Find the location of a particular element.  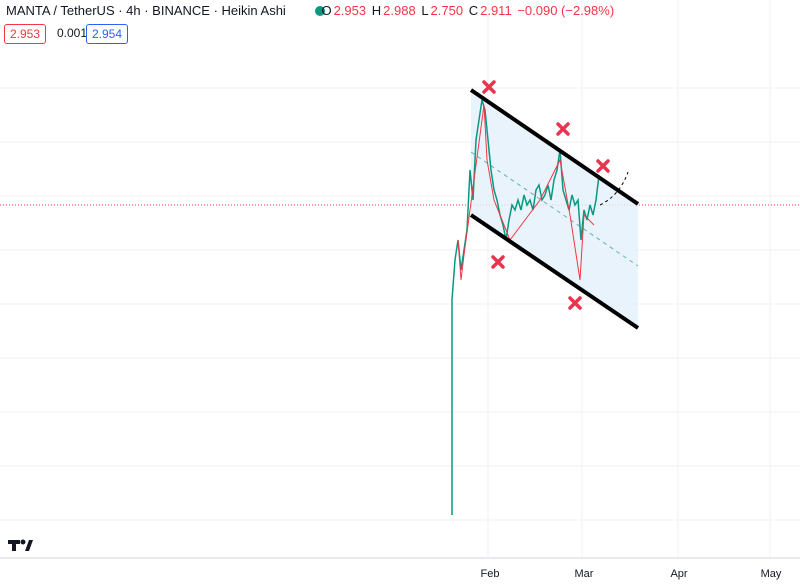

x-label: Apr is located at coordinates (679, 574).